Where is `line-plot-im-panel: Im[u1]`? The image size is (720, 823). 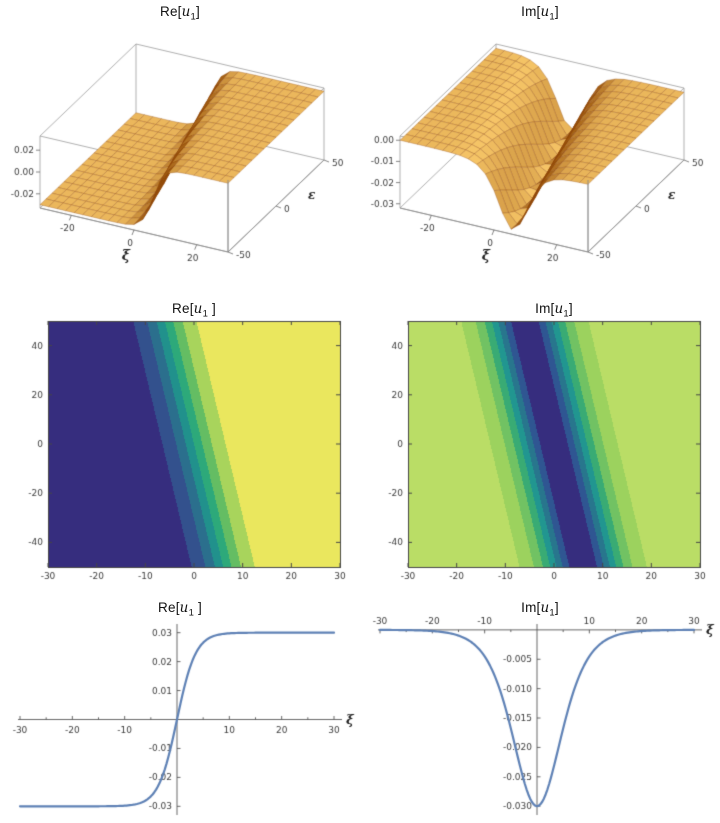
line-plot-im-panel: Im[u1] is located at coordinates (540, 711).